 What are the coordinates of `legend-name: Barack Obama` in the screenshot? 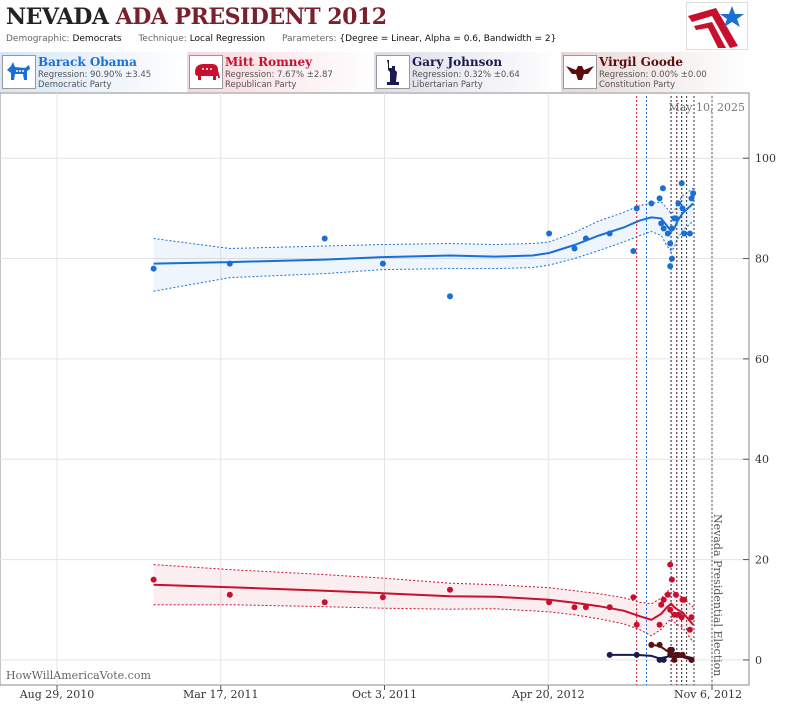 It's located at (87, 62).